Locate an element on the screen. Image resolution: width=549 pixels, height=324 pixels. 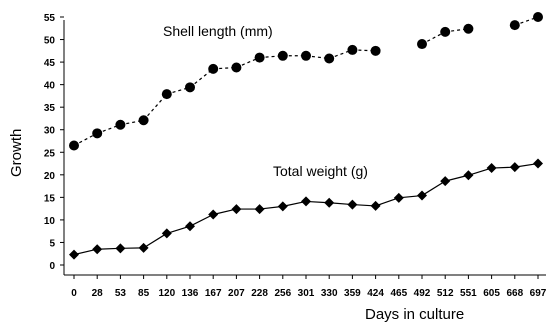
y-ticks: 0 5 10 15 20 25 30 35 40 45 50 55 is located at coordinates (54, 142).